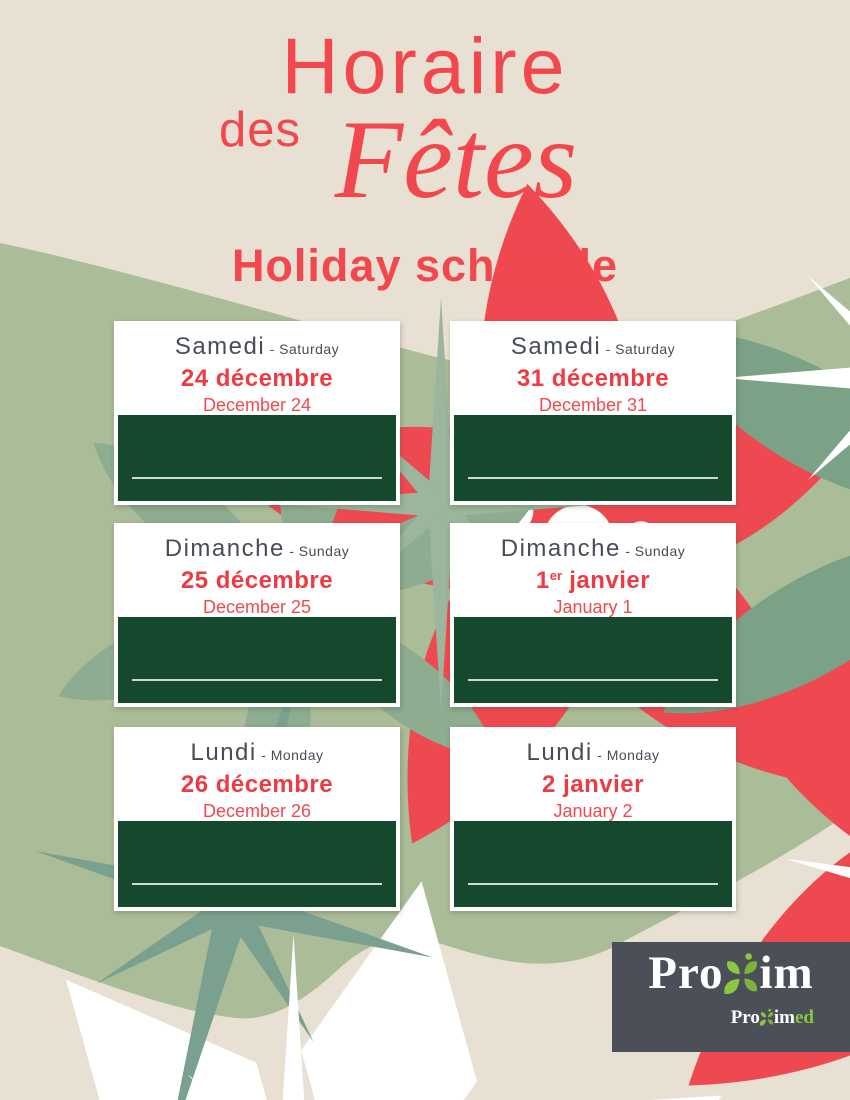 The height and width of the screenshot is (1100, 850). I want to click on card-date-fr: 31 décembre, so click(593, 378).